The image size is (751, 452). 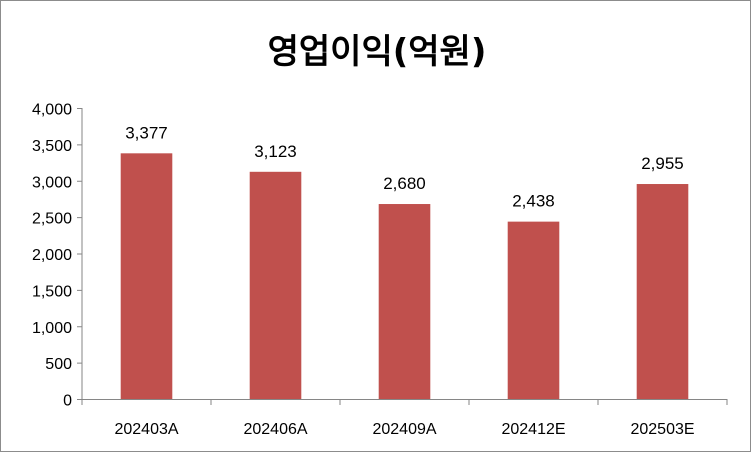 What do you see at coordinates (404, 301) in the screenshot?
I see `bar-202409A` at bounding box center [404, 301].